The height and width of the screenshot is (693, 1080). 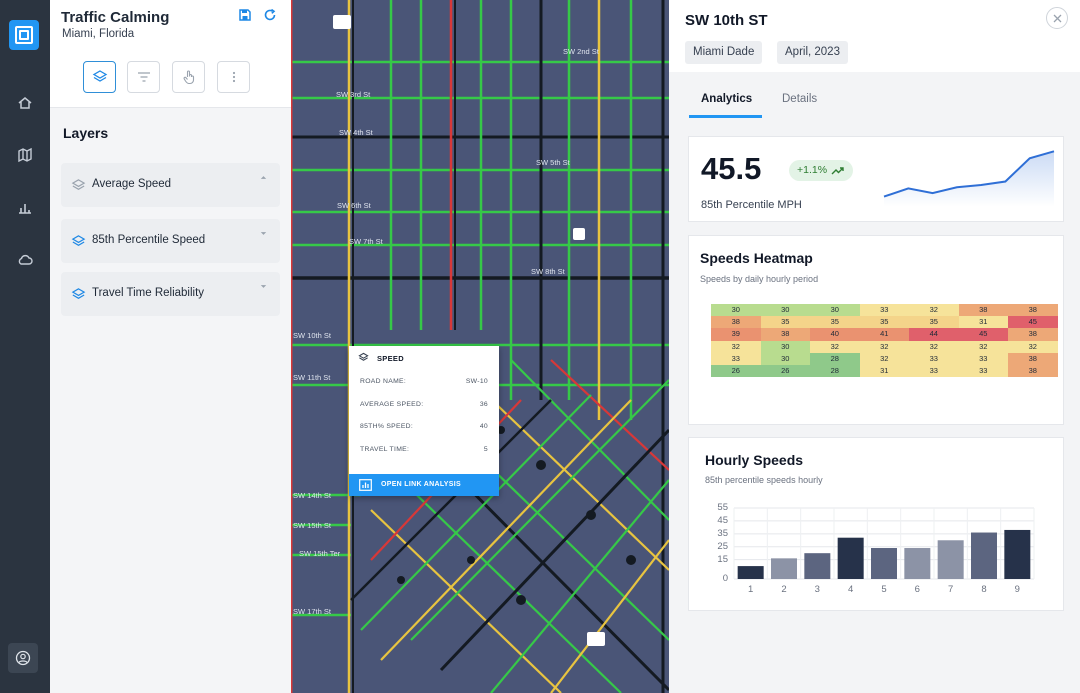 I want to click on map-icon, so click(x=25, y=155).